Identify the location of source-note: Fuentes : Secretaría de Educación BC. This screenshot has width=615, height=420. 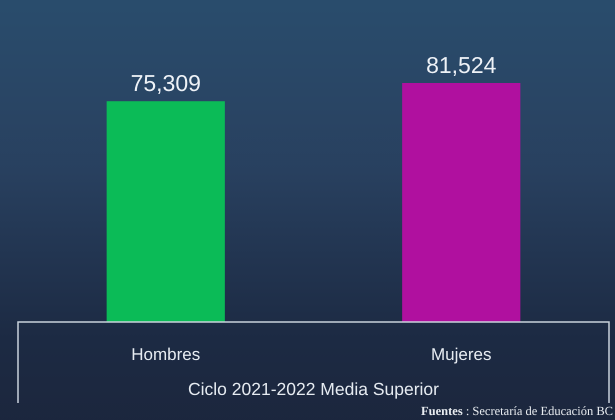
(517, 411).